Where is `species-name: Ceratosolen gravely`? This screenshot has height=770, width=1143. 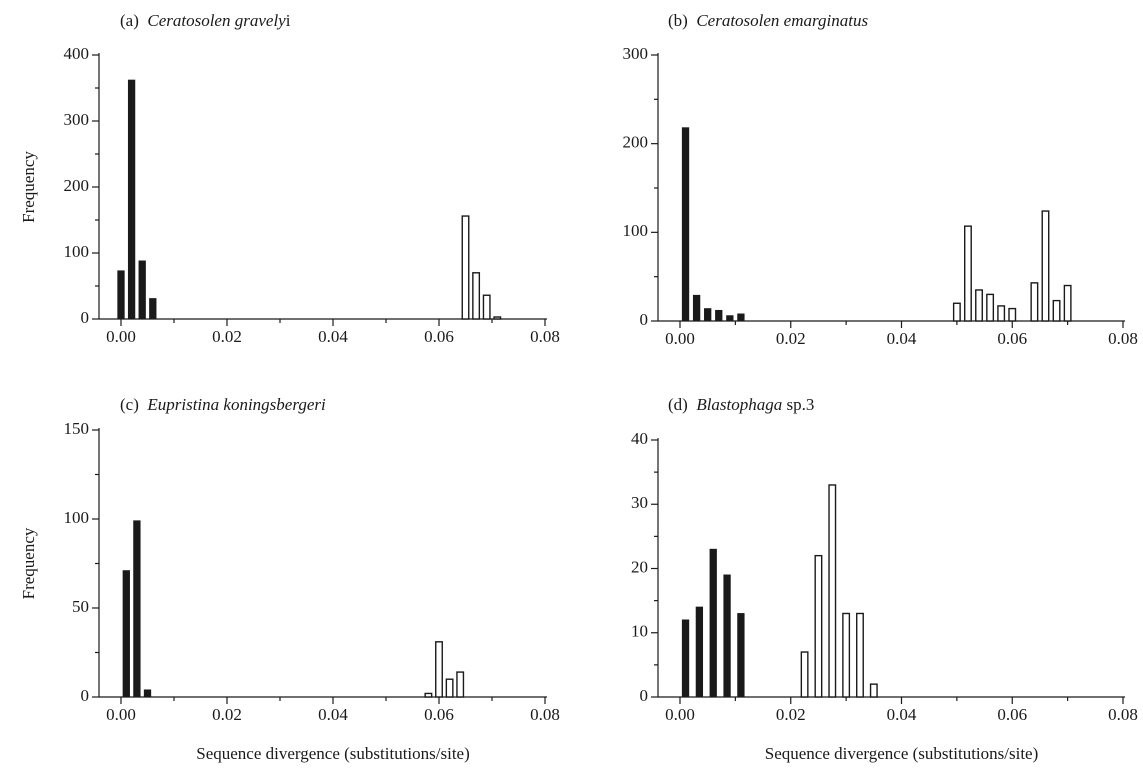
species-name: Ceratosolen gravely is located at coordinates (216, 20).